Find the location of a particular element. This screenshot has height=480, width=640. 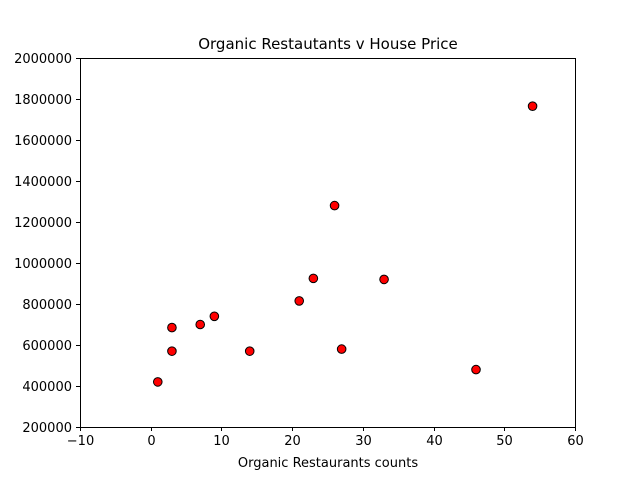

x-axis-label: Organic Restaurants counts is located at coordinates (328, 463).